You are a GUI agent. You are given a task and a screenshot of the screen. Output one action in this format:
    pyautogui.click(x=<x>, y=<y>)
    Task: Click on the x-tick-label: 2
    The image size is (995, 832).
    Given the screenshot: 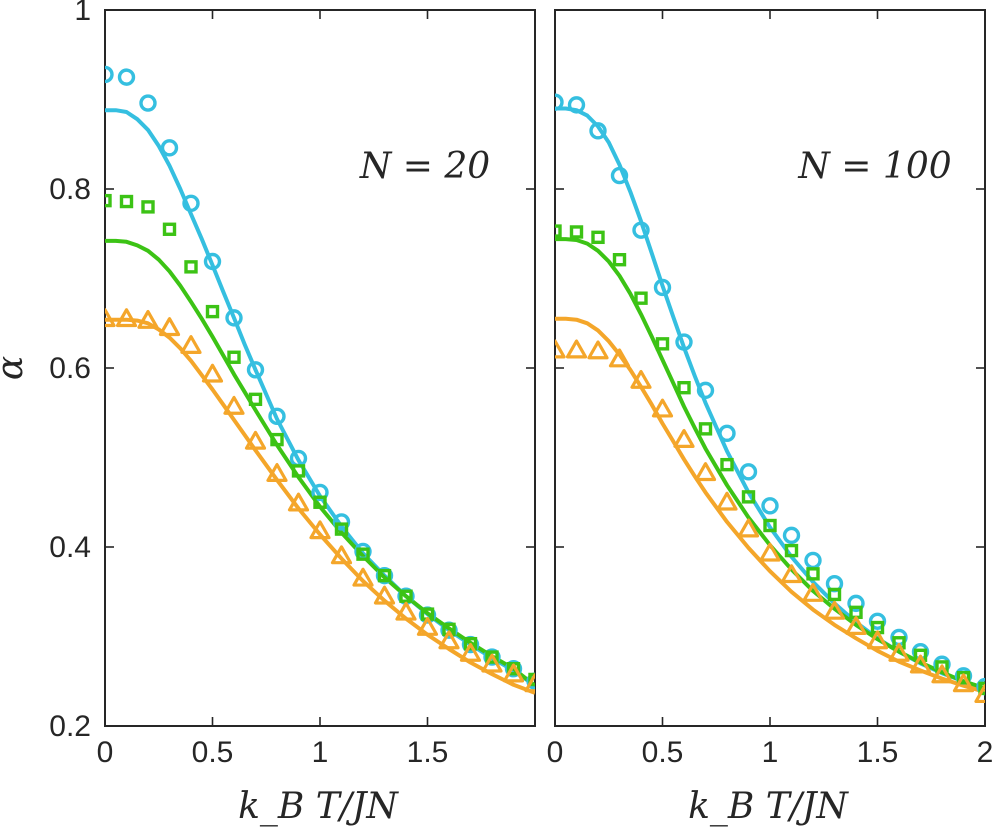 What is the action you would take?
    pyautogui.click(x=985, y=752)
    